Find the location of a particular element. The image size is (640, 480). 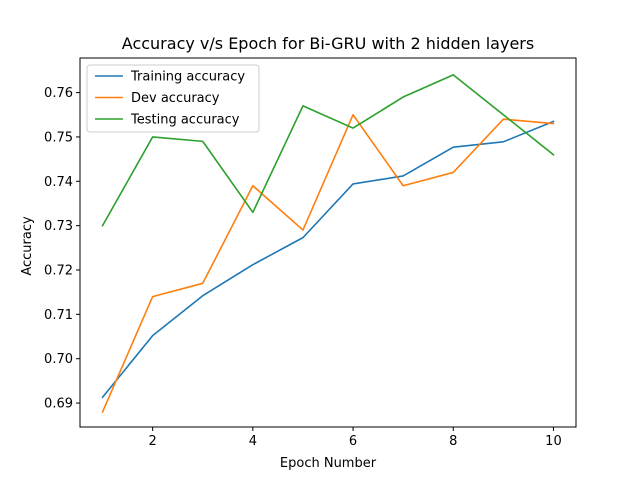

x-tick-label: 4 is located at coordinates (253, 441).